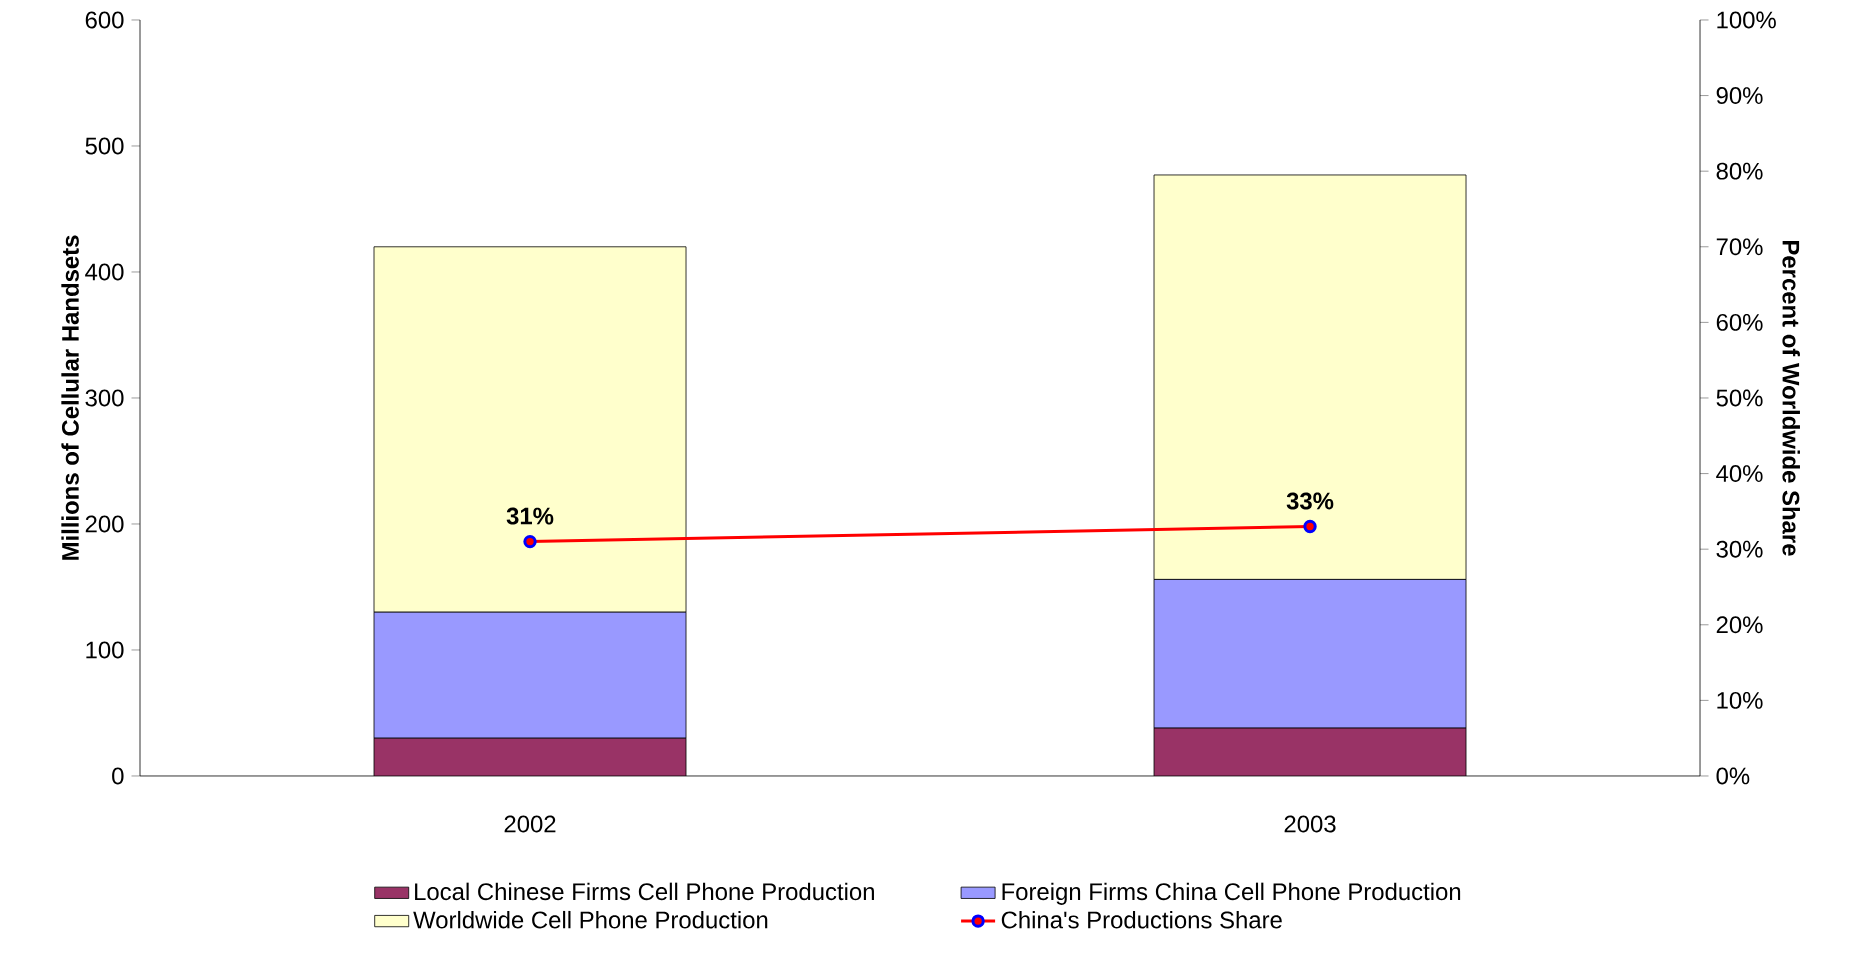 This screenshot has height=971, width=1870. Describe the element at coordinates (1746, 20) in the screenshot. I see `y2-tick-label: 100%` at that location.